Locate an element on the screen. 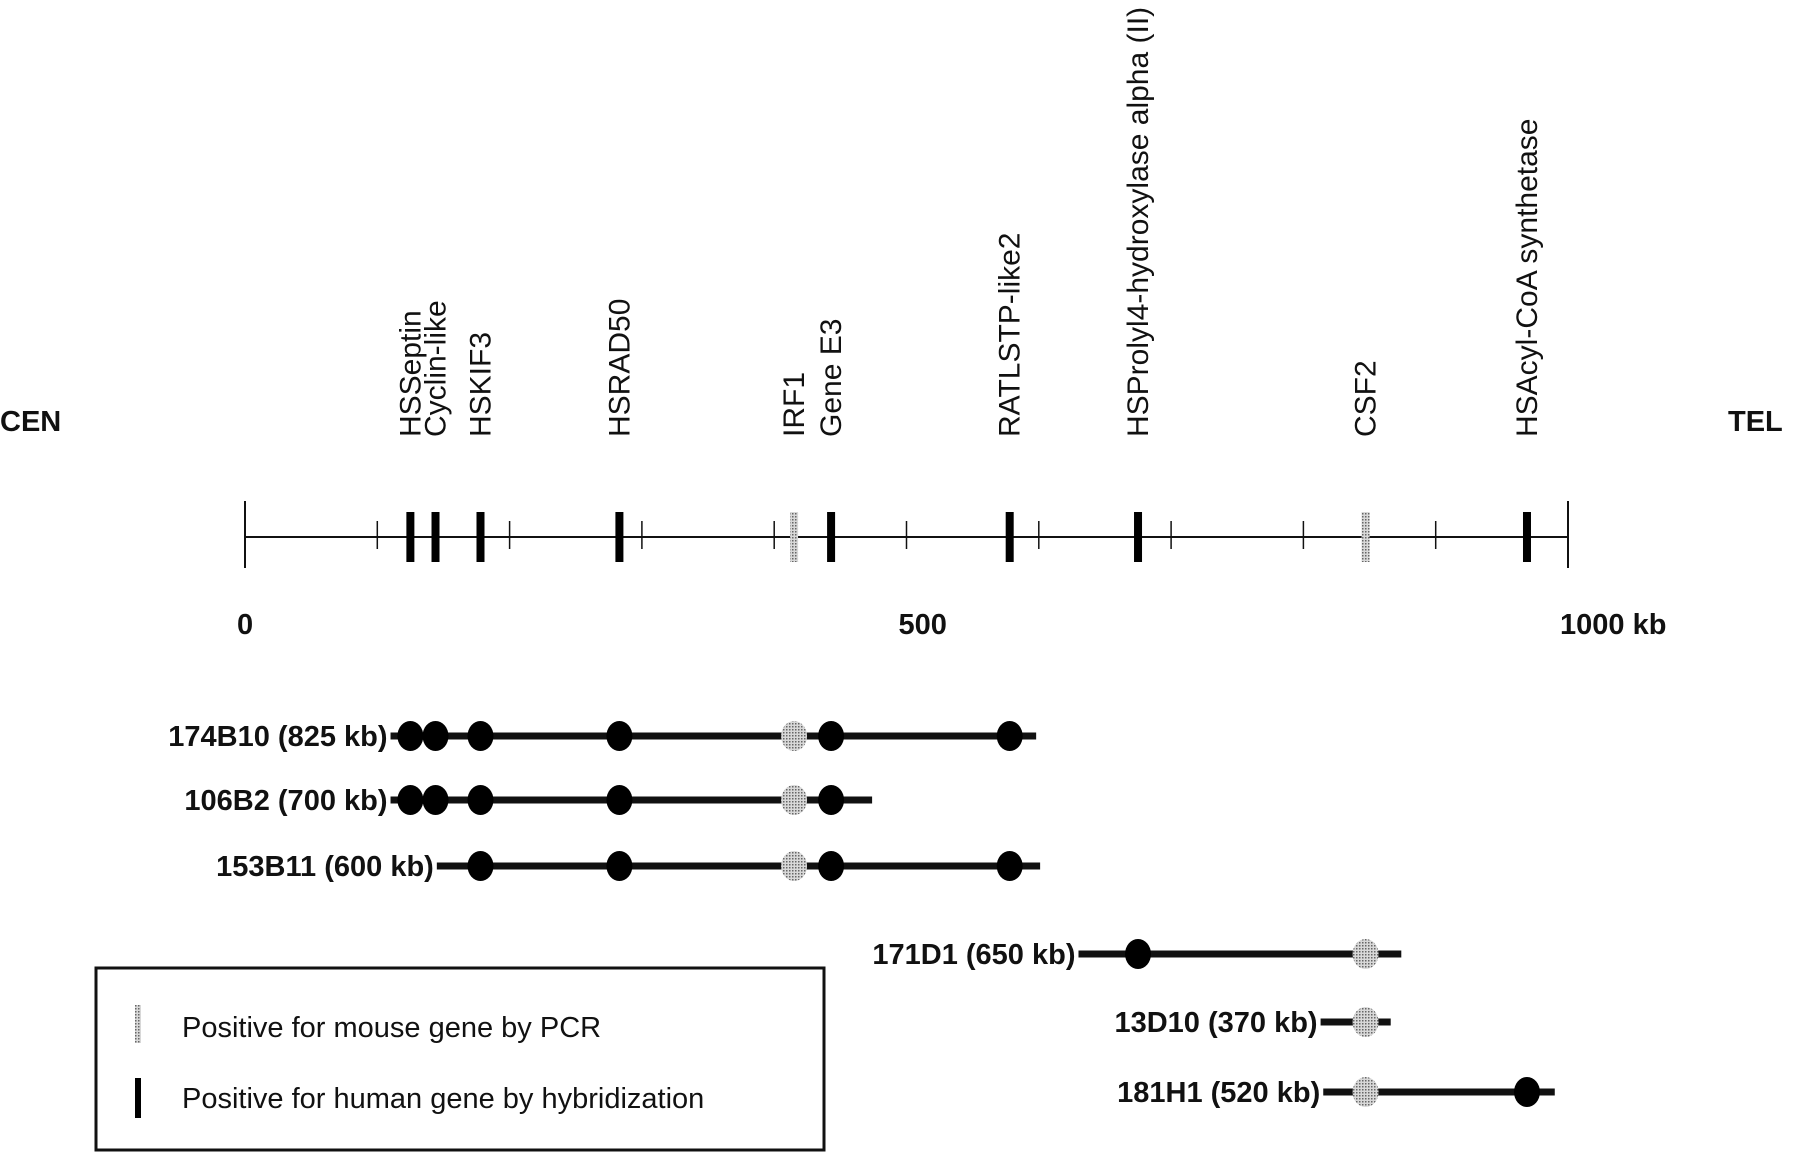  clone-row: 181H1 (520 kb) is located at coordinates (1336, 1093).